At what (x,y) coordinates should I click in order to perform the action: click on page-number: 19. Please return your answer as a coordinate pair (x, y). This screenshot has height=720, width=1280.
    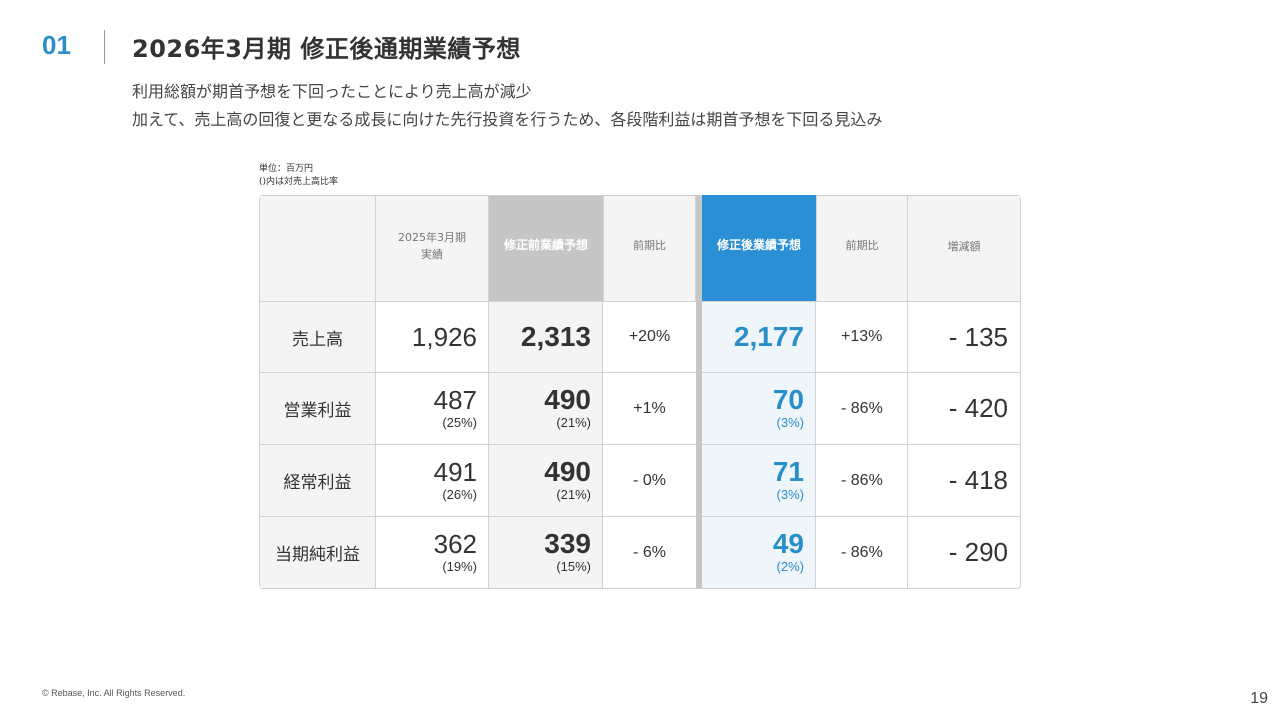
    Looking at the image, I should click on (1259, 698).